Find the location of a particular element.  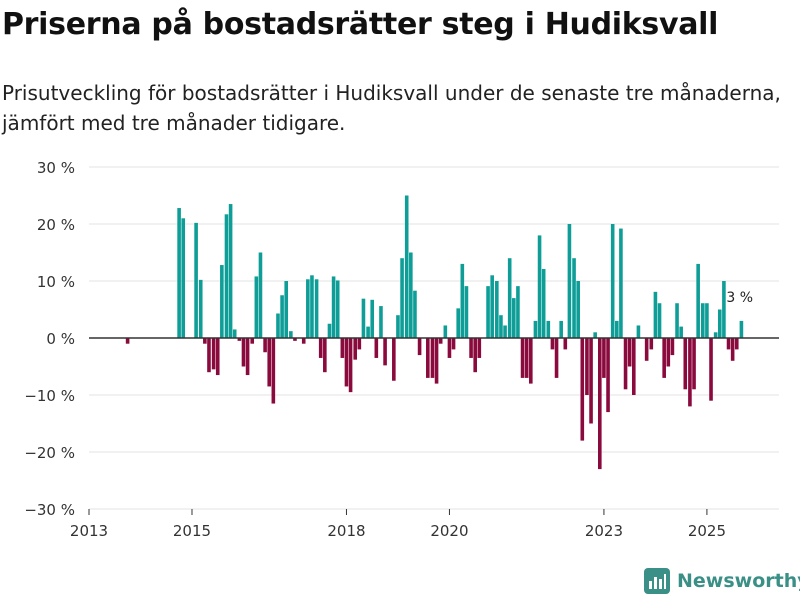

y-tick-label: 30 % is located at coordinates (56, 168).